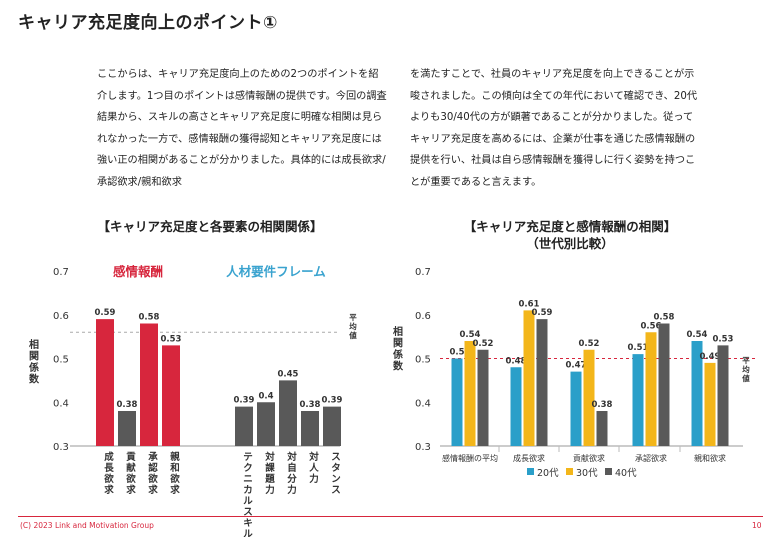 The height and width of the screenshot is (537, 781). What do you see at coordinates (423, 360) in the screenshot?
I see `chart2-ytick: 0.5` at bounding box center [423, 360].